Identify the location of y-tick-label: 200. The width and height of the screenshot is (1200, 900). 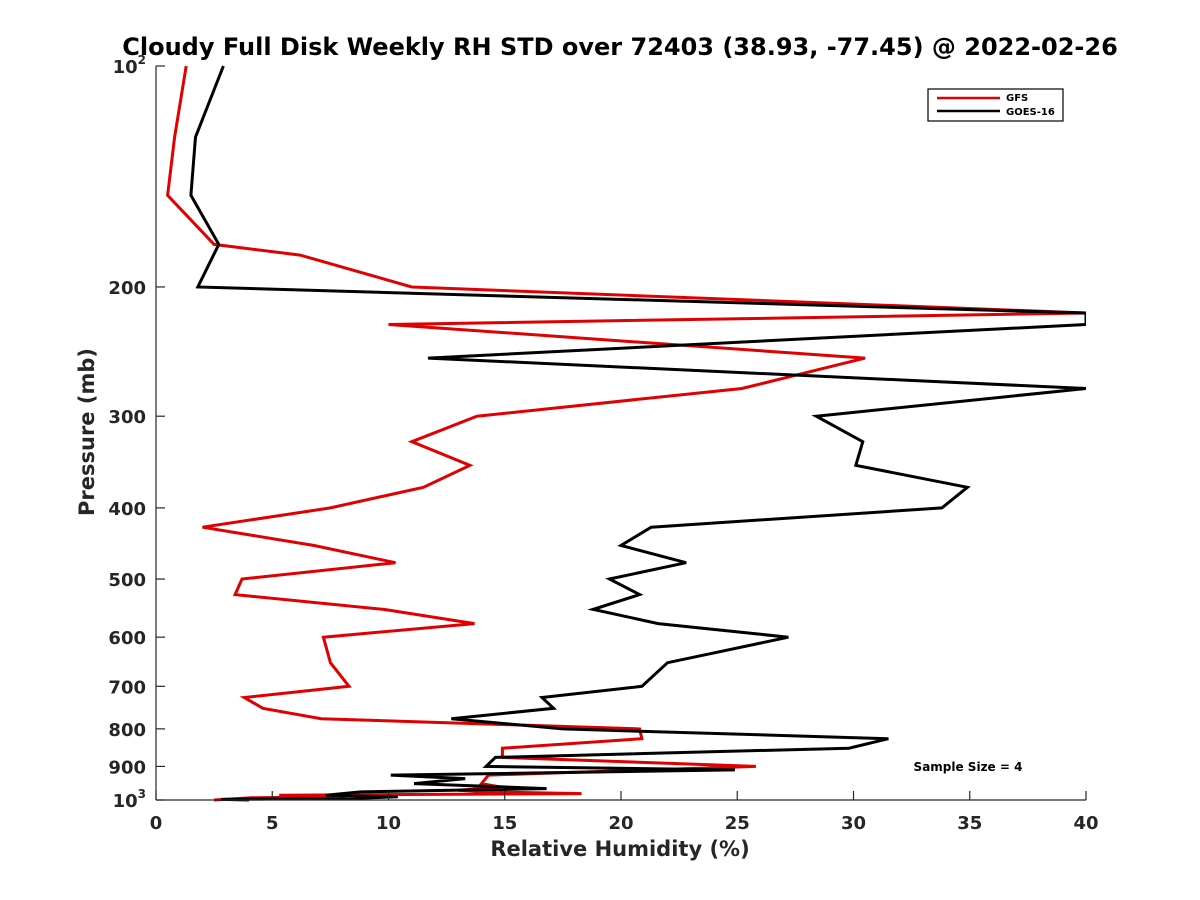
(127, 288).